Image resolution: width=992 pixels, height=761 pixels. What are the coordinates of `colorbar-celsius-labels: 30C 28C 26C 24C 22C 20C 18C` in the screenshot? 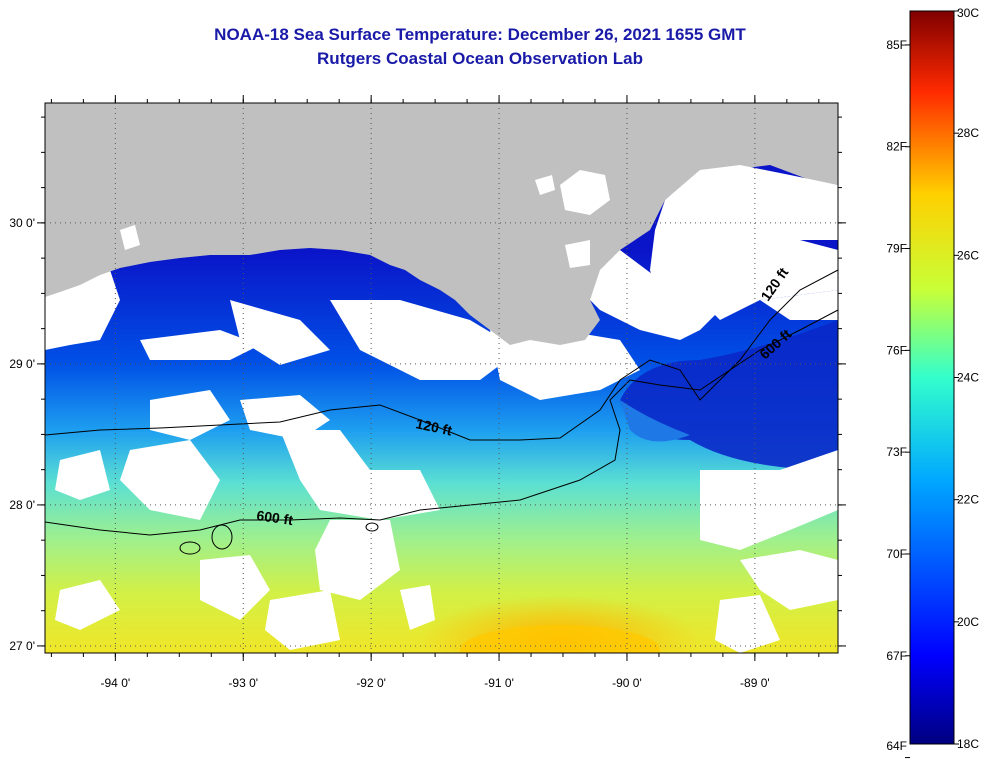 It's located at (966, 378).